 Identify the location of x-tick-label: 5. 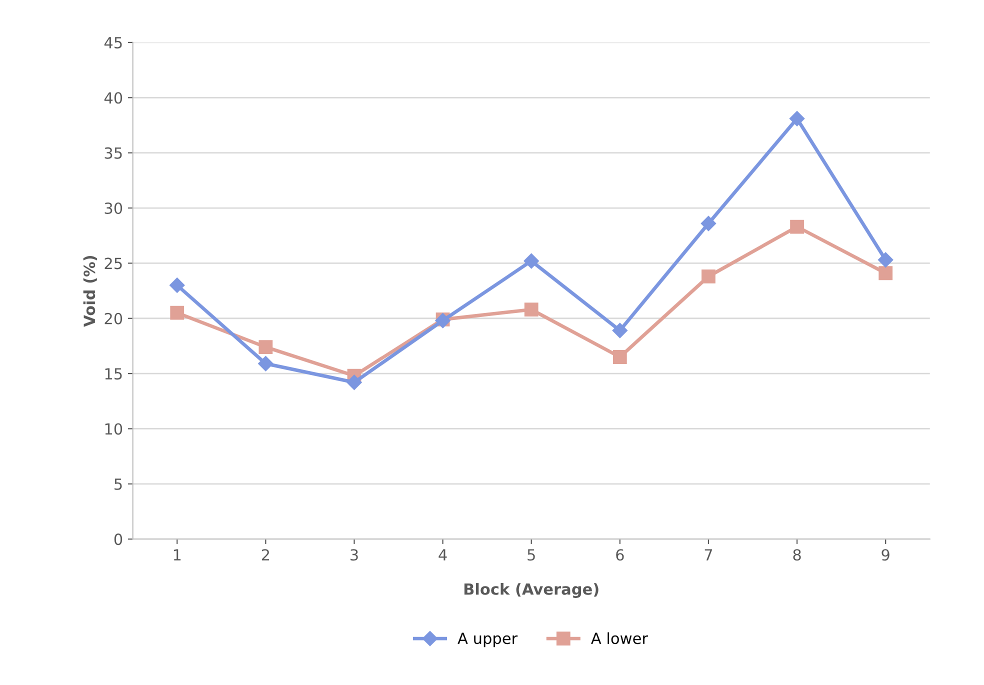
(531, 555).